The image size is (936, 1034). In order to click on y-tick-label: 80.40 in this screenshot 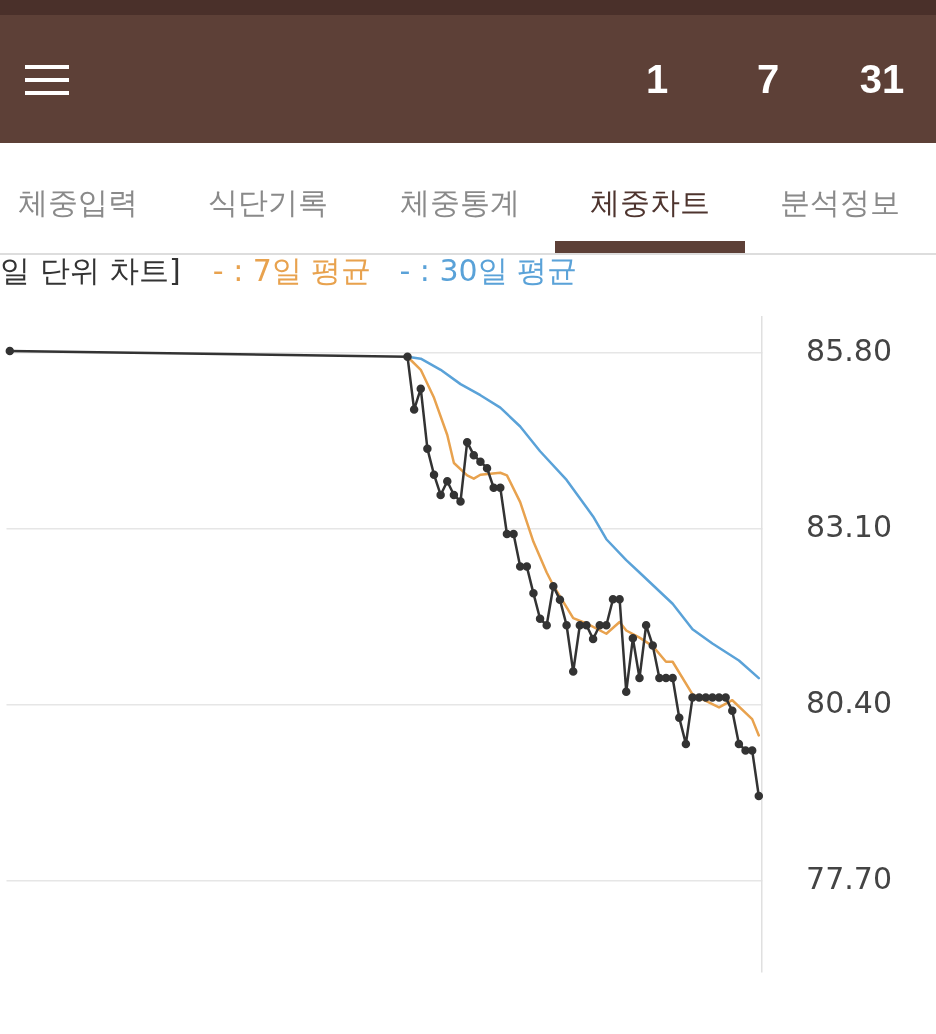, I will do `click(849, 702)`.